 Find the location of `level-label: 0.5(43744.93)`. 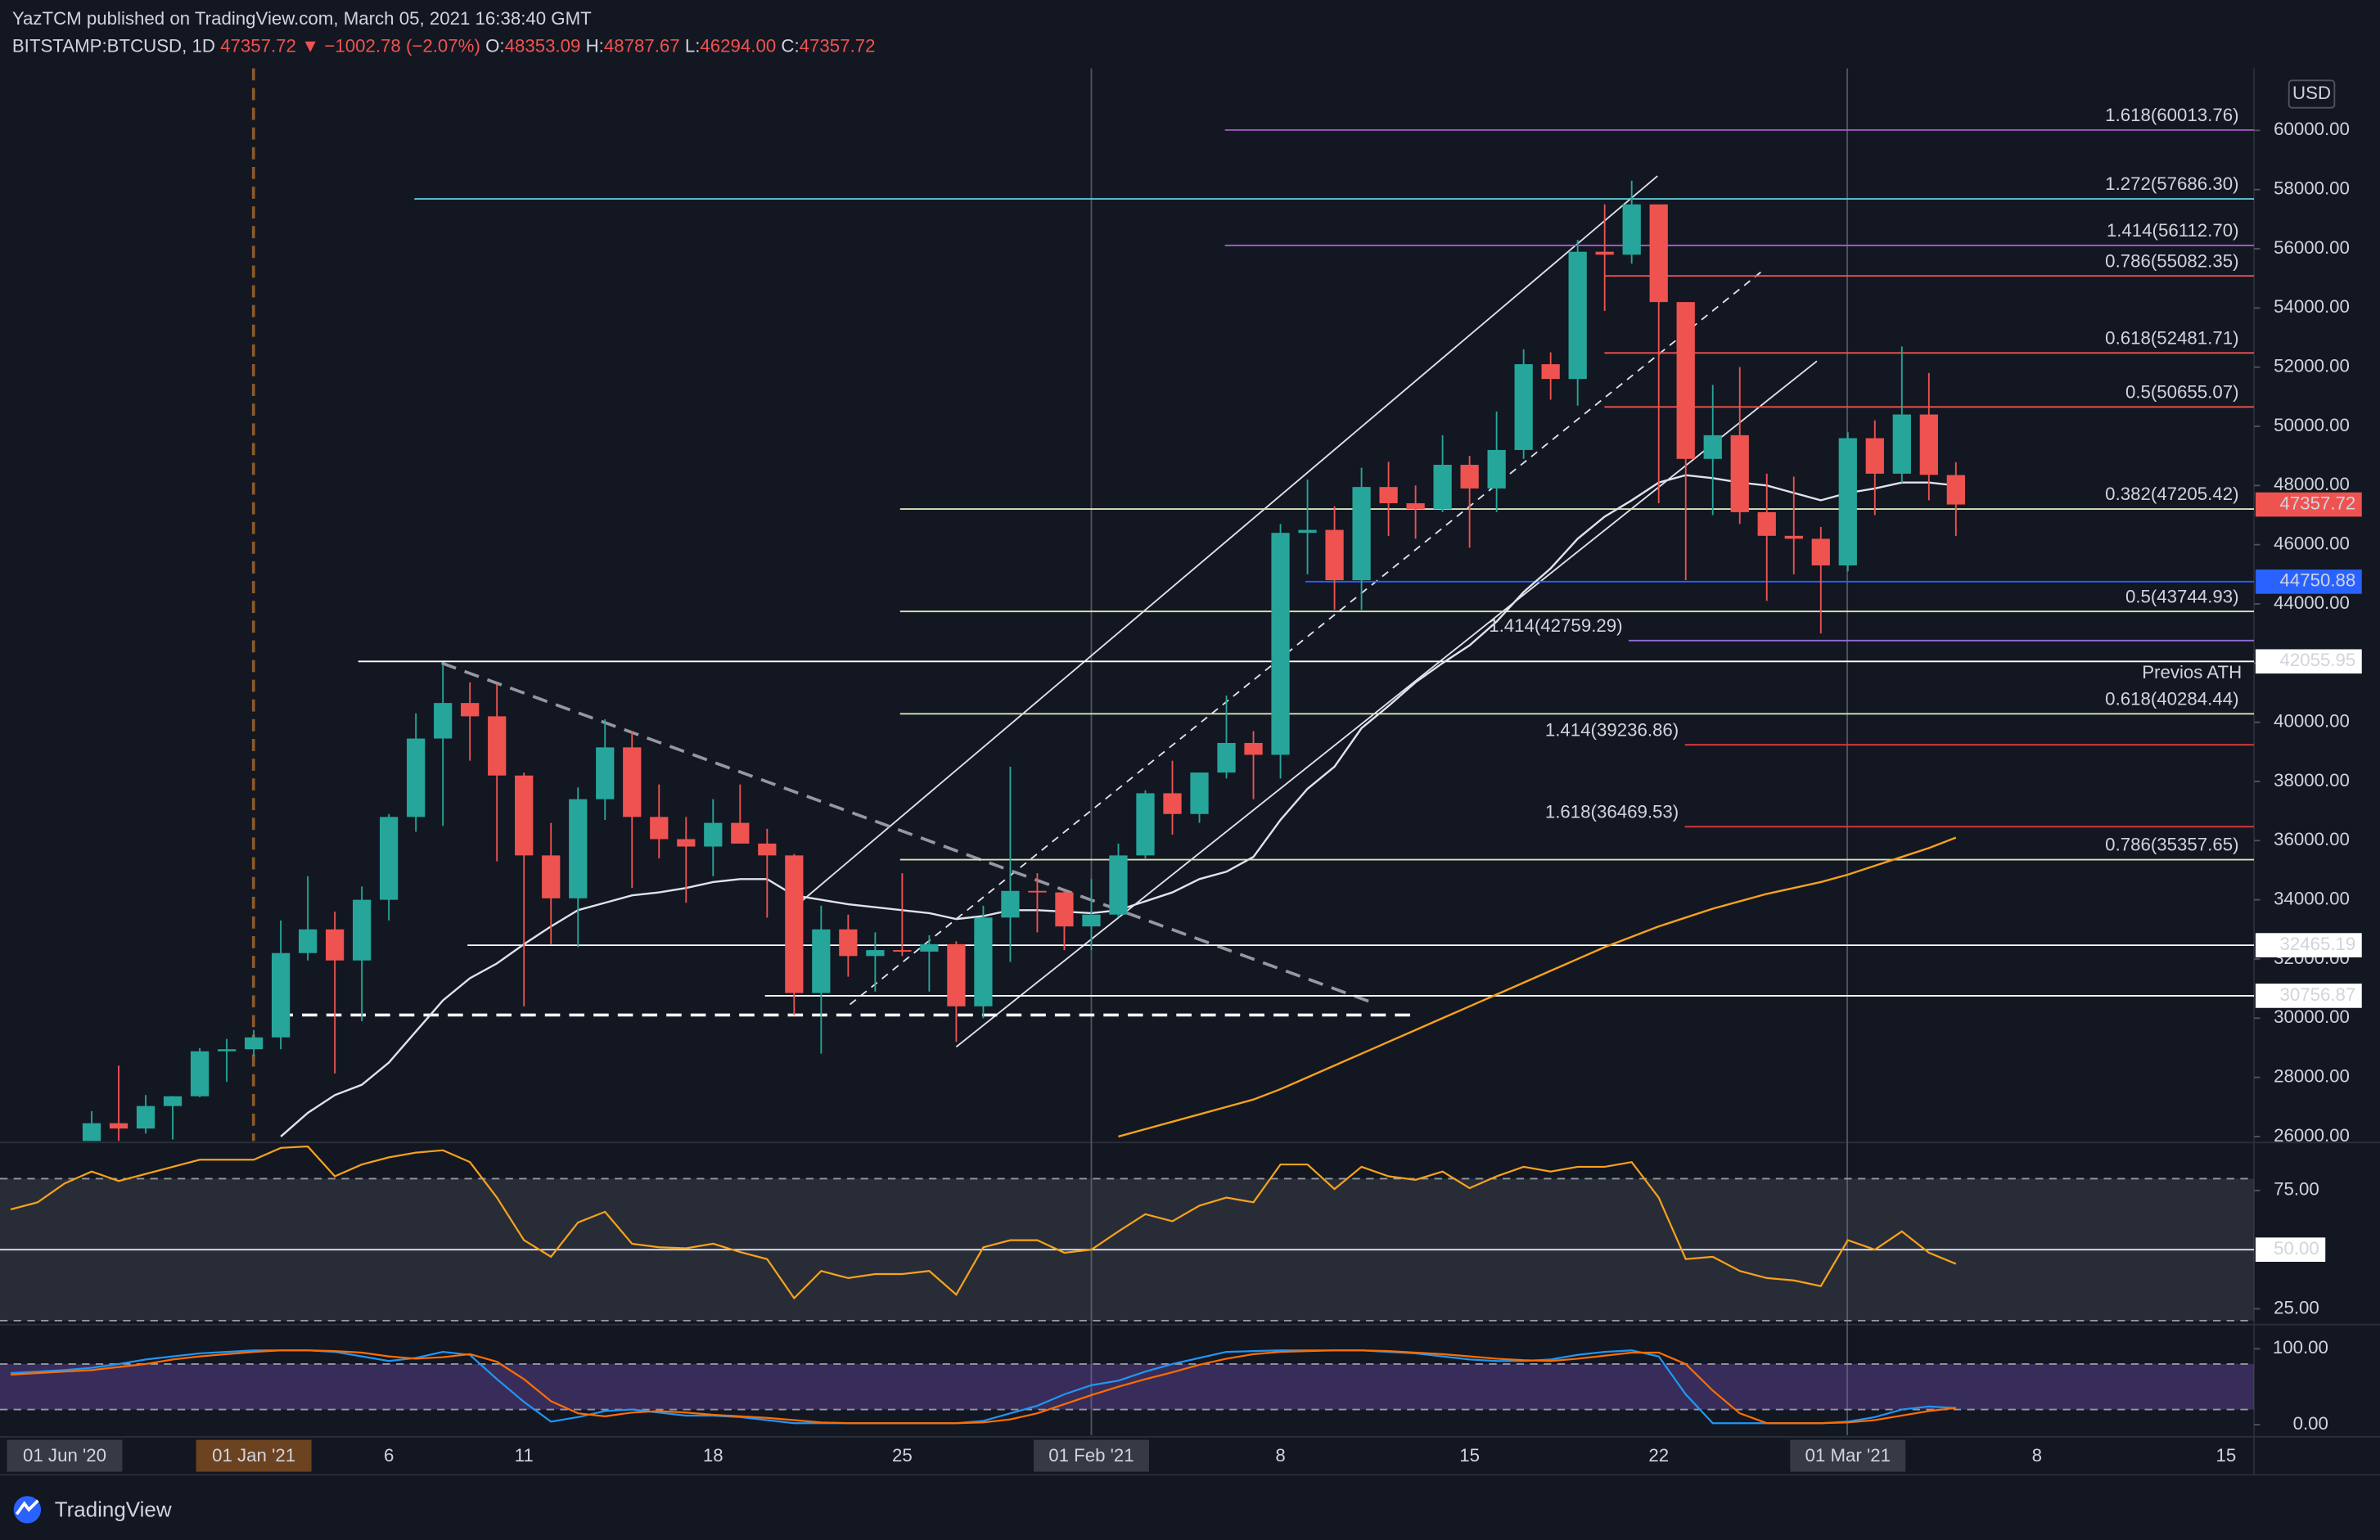

level-label: 0.5(43744.93) is located at coordinates (2182, 596).